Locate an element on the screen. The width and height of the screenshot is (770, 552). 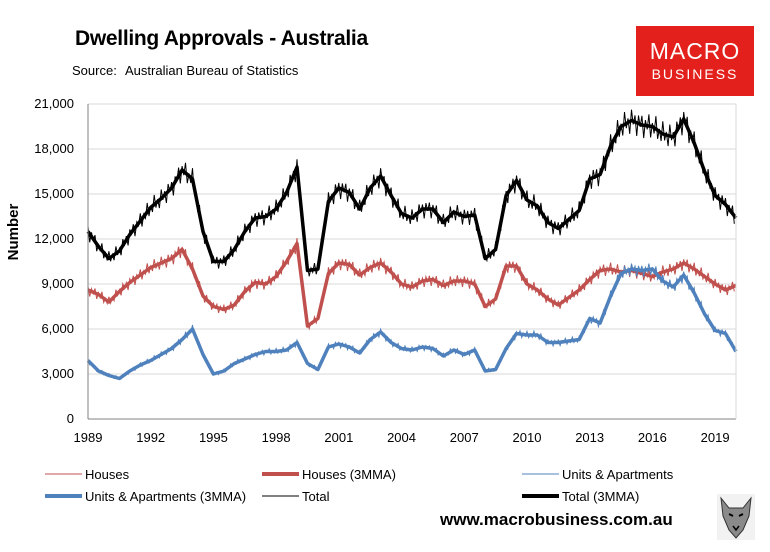
wolf-logo-icon is located at coordinates (736, 517).